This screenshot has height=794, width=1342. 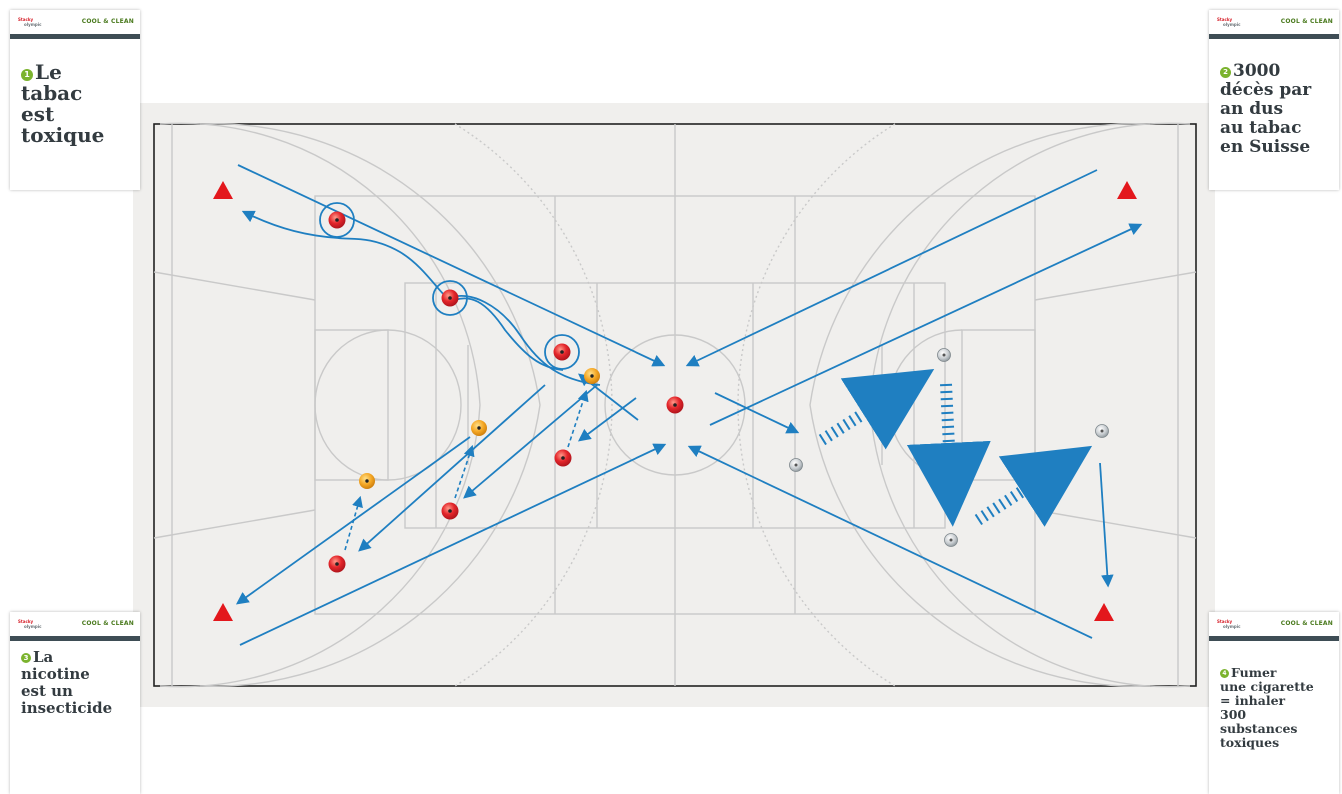 I want to click on number-badge: 2, so click(x=1225, y=72).